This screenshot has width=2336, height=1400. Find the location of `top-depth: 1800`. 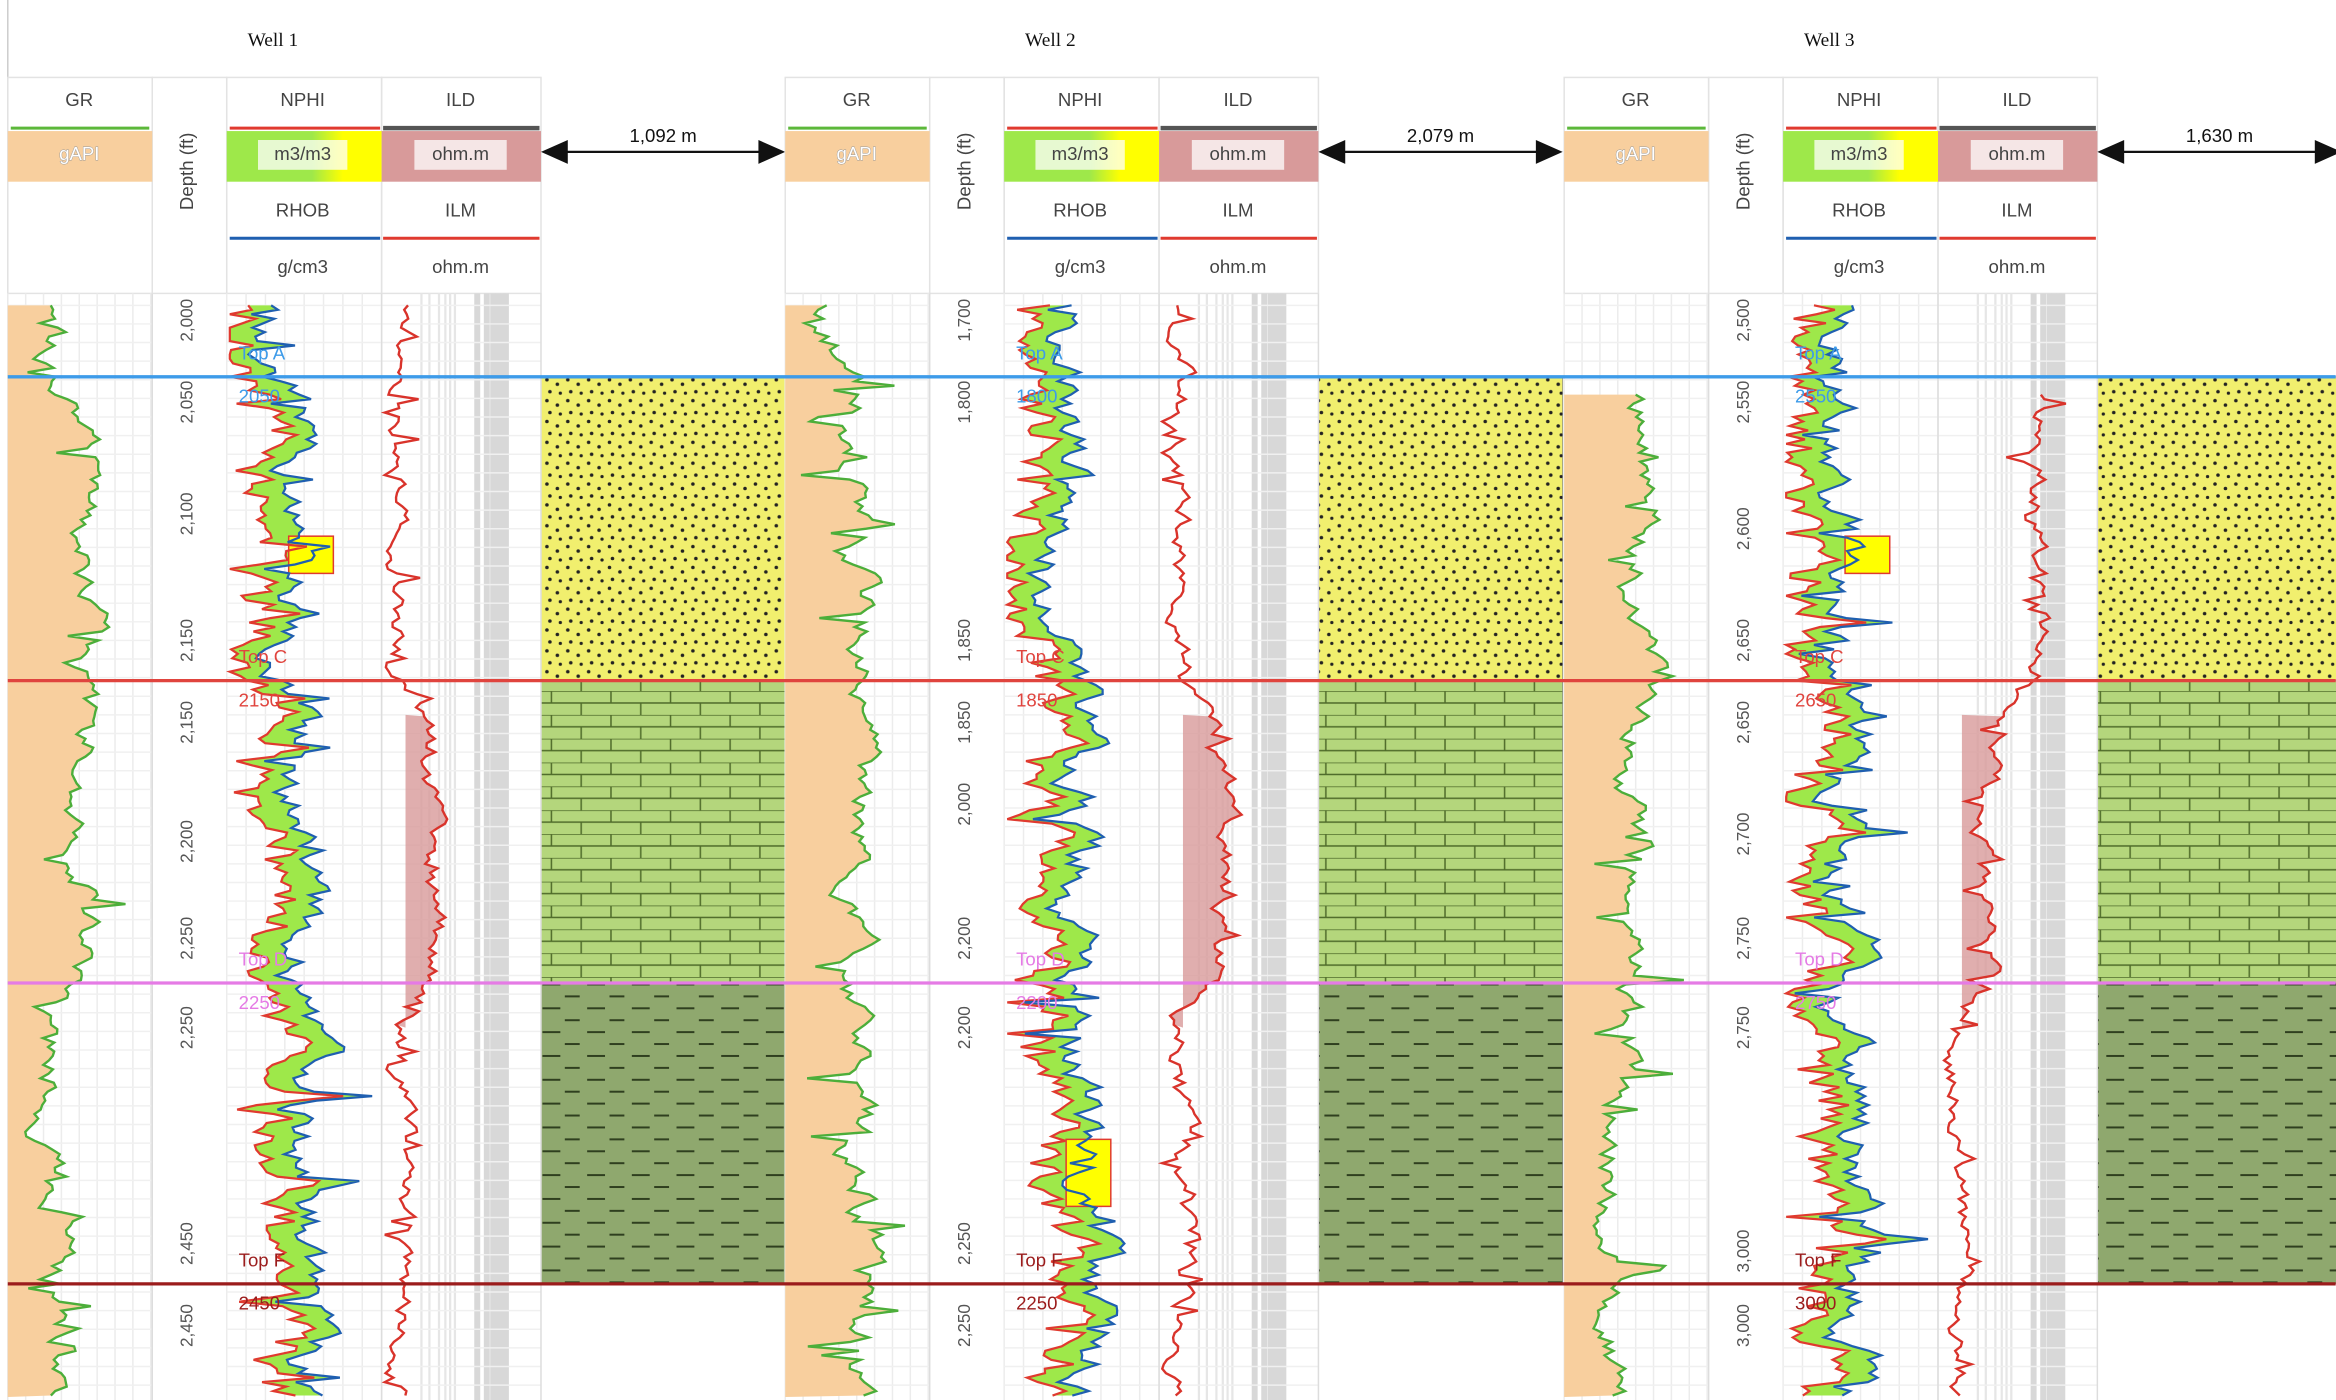

top-depth: 1800 is located at coordinates (1036, 396).